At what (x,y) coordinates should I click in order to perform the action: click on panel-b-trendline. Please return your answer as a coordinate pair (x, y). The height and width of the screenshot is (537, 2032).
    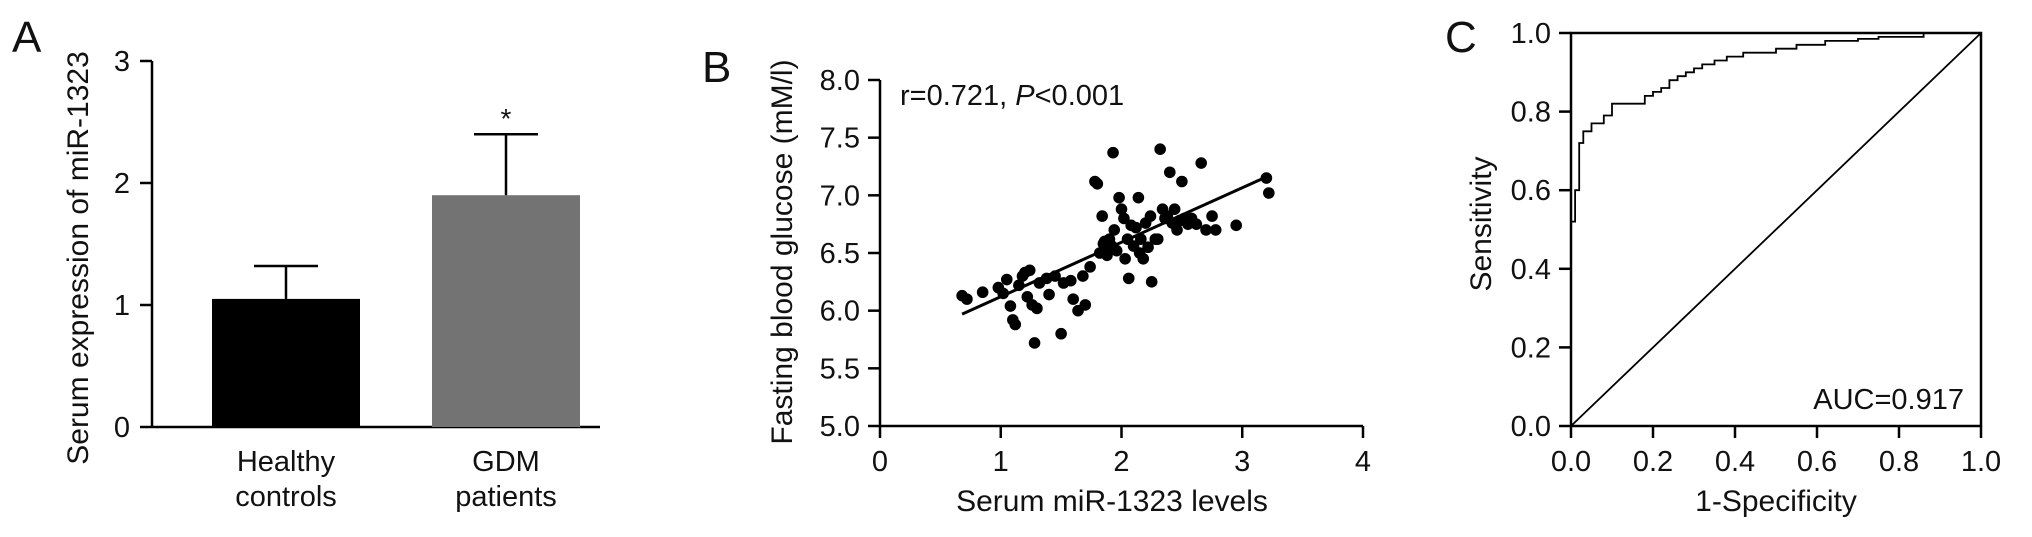
    Looking at the image, I should click on (1114, 245).